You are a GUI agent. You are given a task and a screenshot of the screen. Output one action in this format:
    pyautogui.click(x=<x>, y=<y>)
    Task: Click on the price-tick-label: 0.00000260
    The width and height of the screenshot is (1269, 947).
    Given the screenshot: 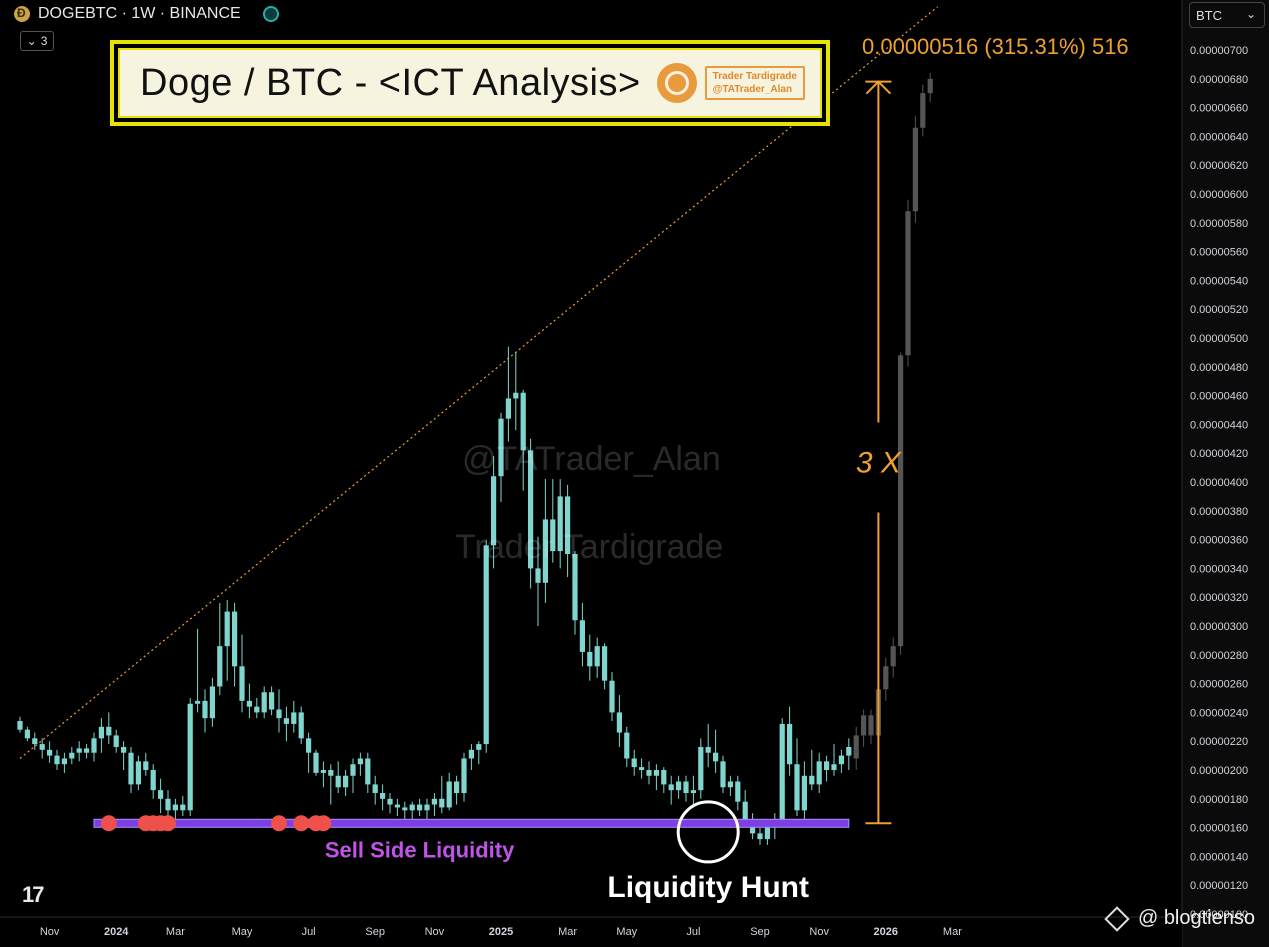 What is the action you would take?
    pyautogui.click(x=1219, y=685)
    